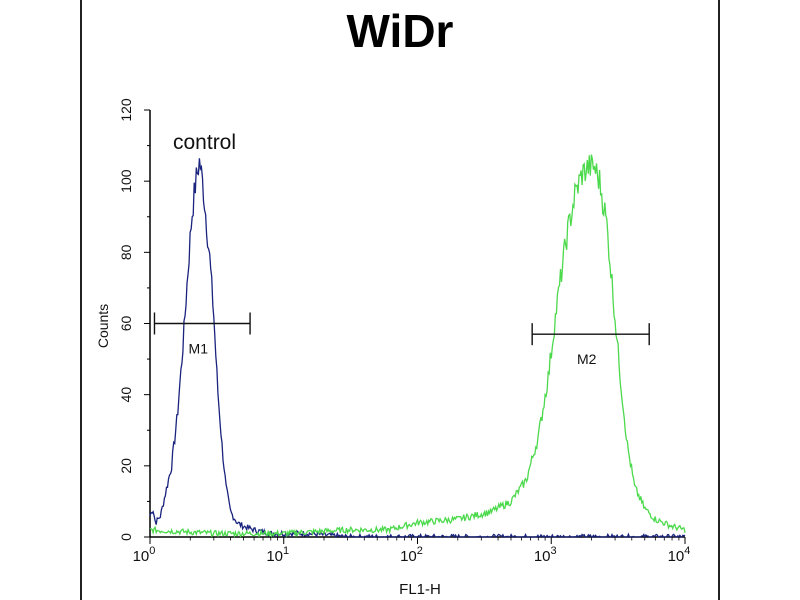 The height and width of the screenshot is (600, 800). I want to click on x-tick-label: 10², so click(411, 555).